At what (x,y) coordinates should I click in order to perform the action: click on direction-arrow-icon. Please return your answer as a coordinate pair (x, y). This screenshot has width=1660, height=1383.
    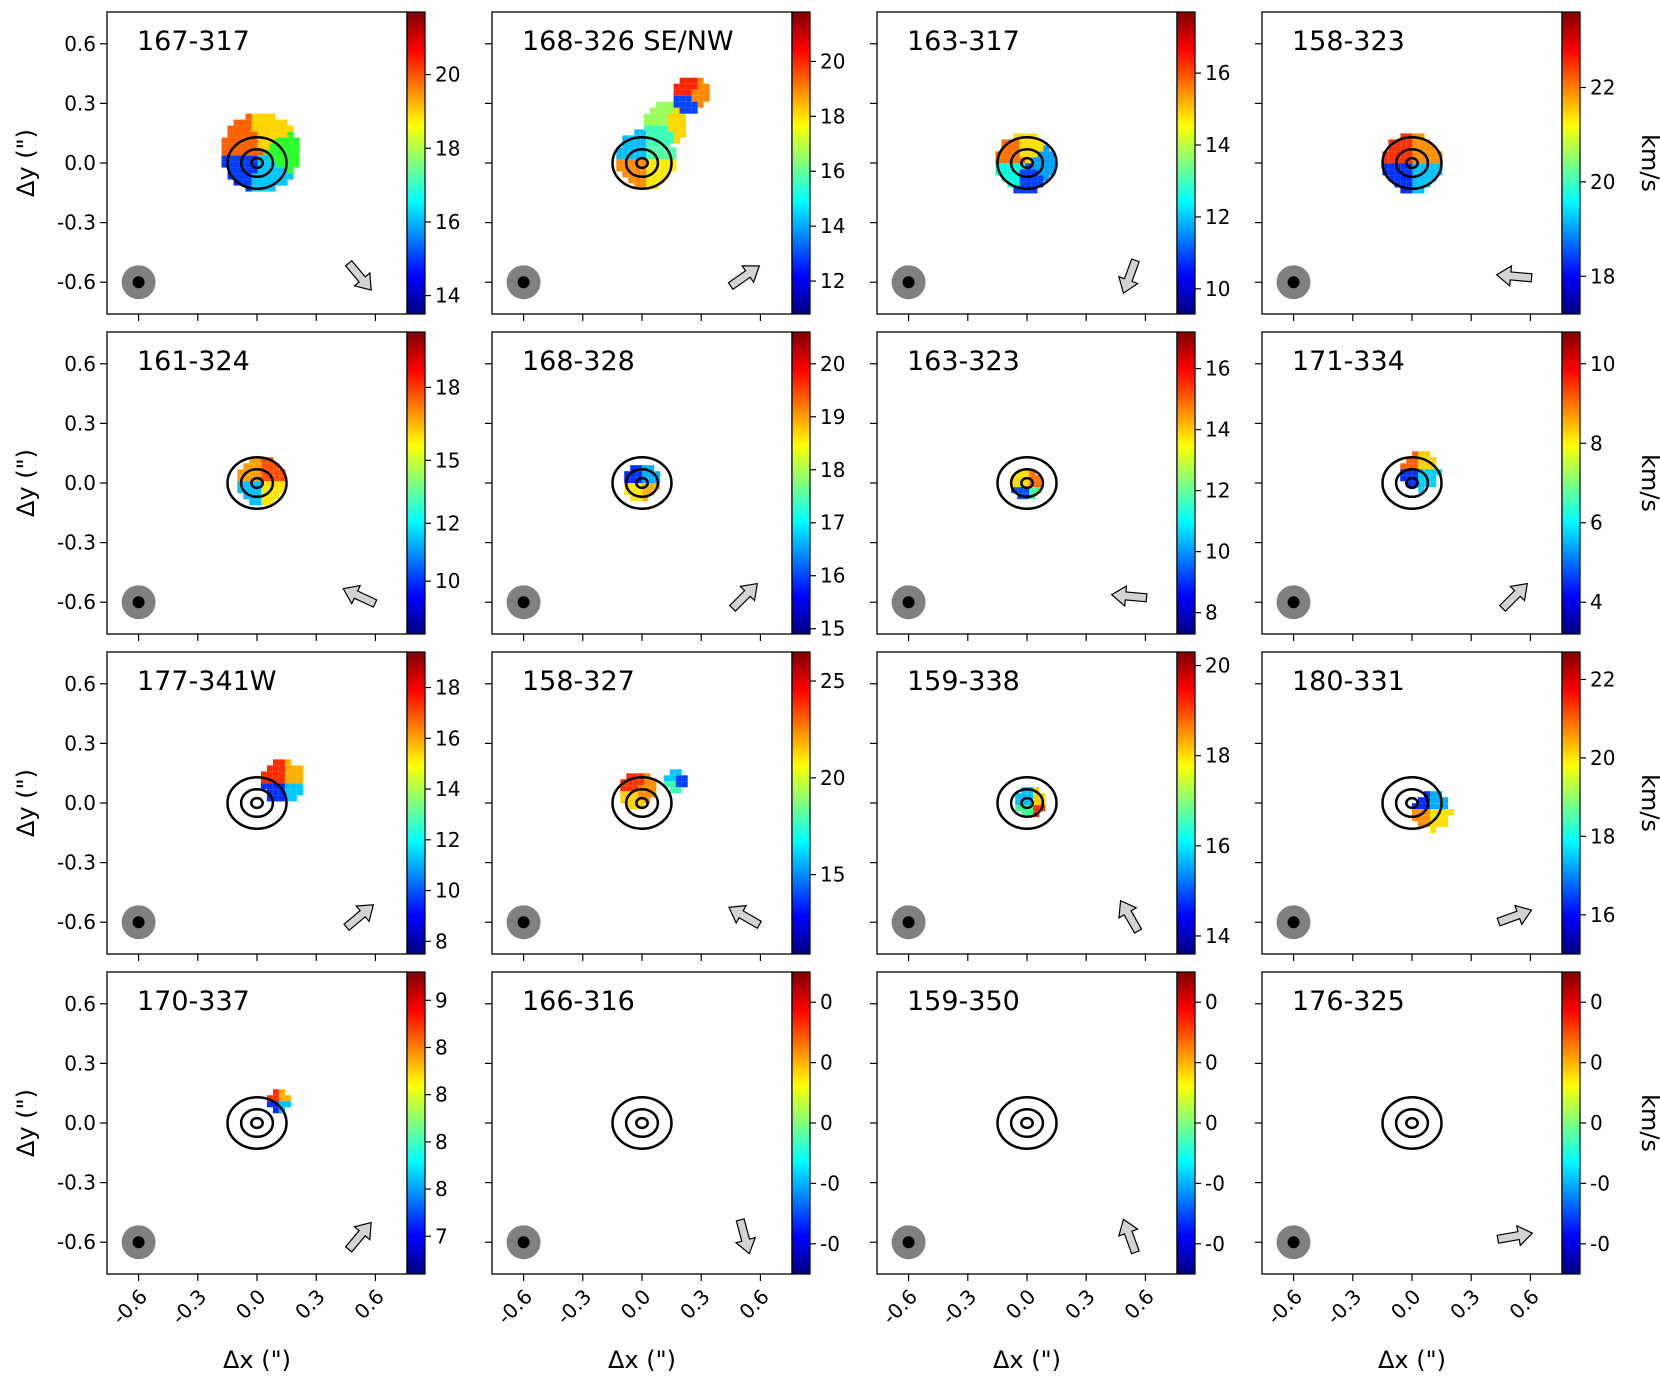
    Looking at the image, I should click on (358, 275).